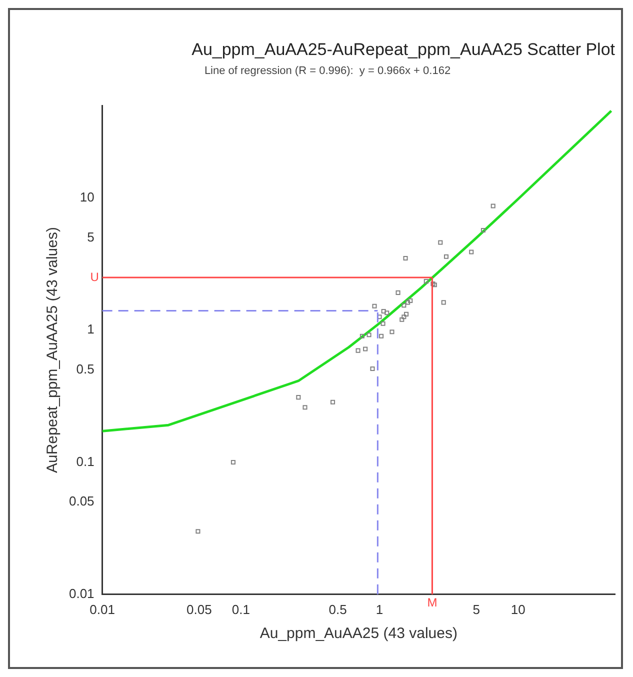 The height and width of the screenshot is (677, 633). Describe the element at coordinates (327, 71) in the screenshot. I see `chart-subtitle: Line of regression (R = 0.996): y = 0.966x + 0.162` at that location.